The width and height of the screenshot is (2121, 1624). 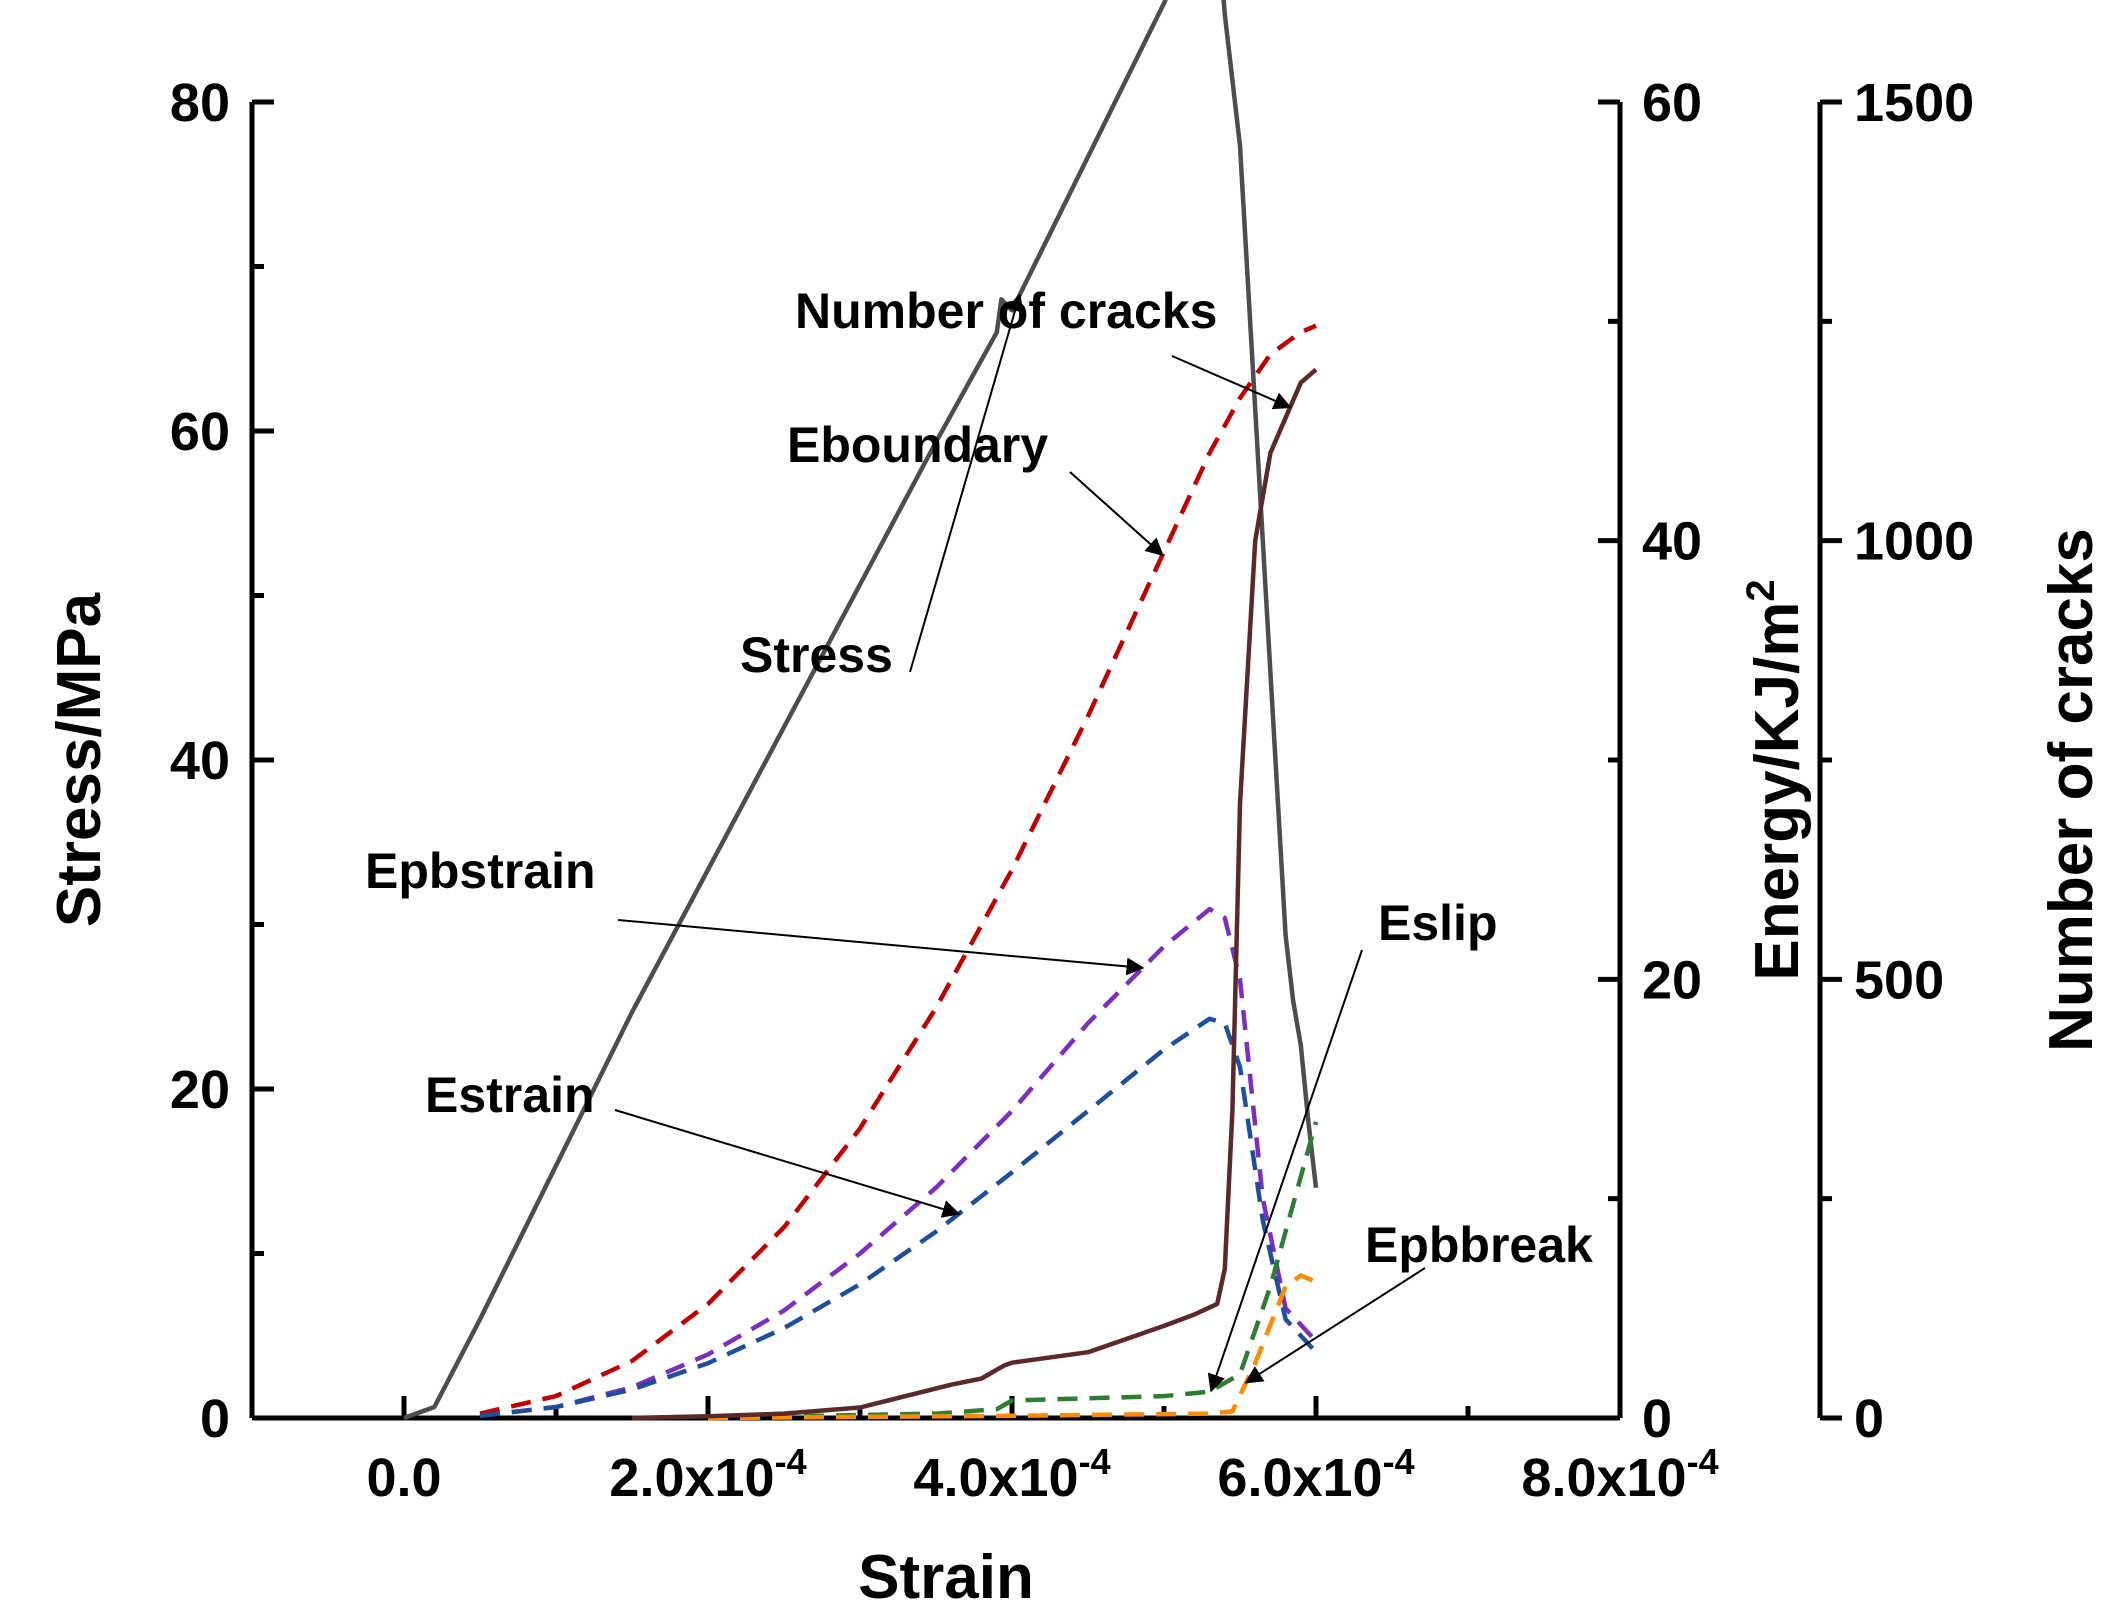 I want to click on annotation-arrow-number-of-cracks, so click(x=1231, y=382).